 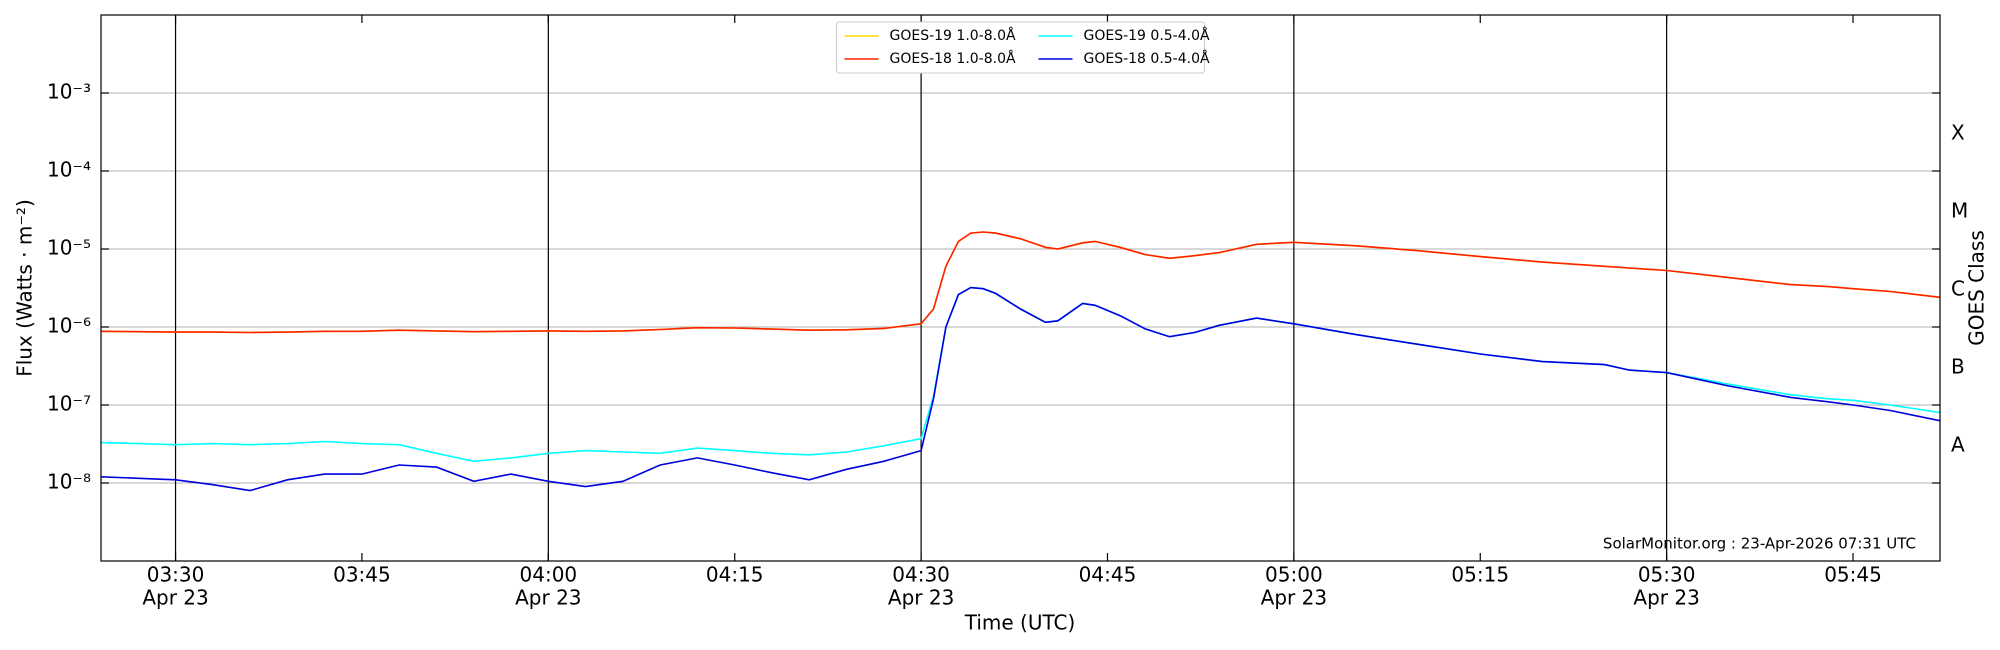 What do you see at coordinates (362, 575) in the screenshot?
I see `x-tick-label: 03:45` at bounding box center [362, 575].